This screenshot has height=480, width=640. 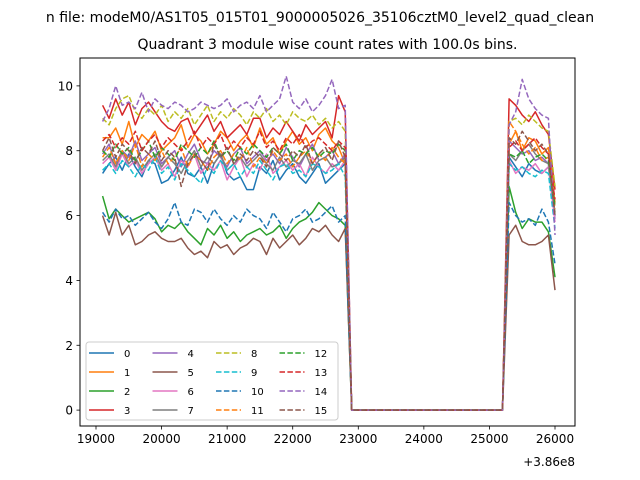 I want to click on legend-label: 0, so click(x=127, y=354).